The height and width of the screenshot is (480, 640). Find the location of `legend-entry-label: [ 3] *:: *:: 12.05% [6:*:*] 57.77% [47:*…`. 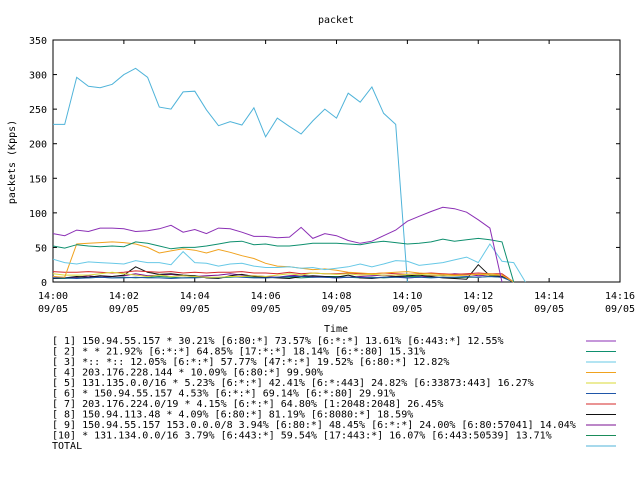

legend-entry-label: [ 3] *:: *:: 12.05% [6:*:*] 57.77% [47:*… is located at coordinates (250, 362).